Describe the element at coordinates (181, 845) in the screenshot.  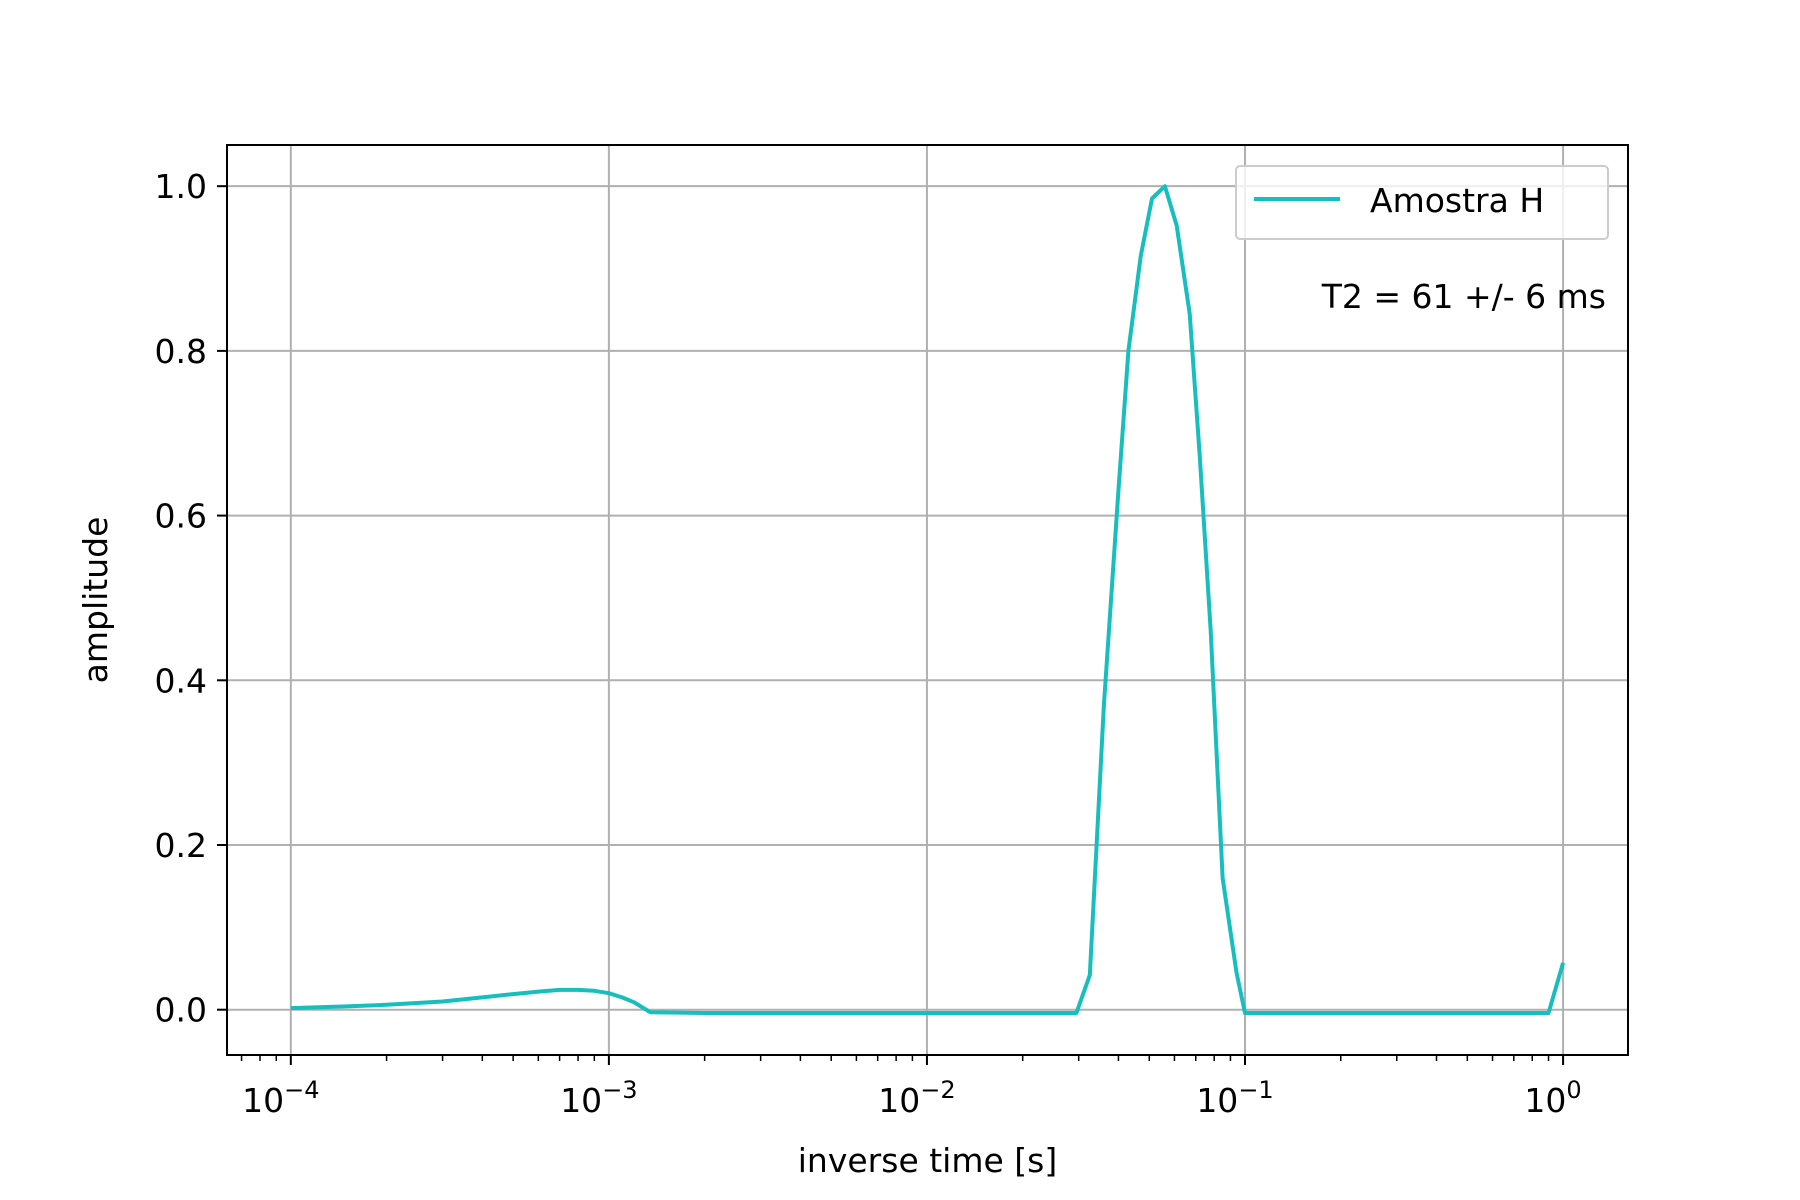
I see `y-tick-label: 0.2` at that location.